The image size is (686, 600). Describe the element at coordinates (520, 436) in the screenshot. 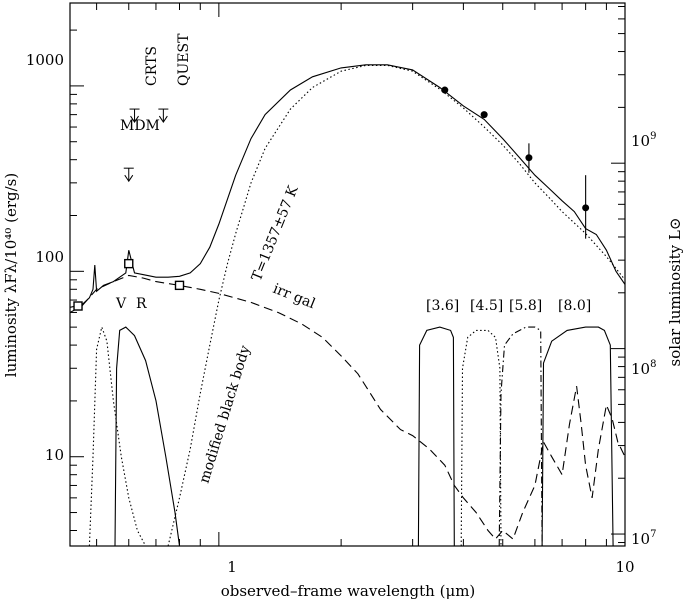

I see `series-line--5-8-` at that location.